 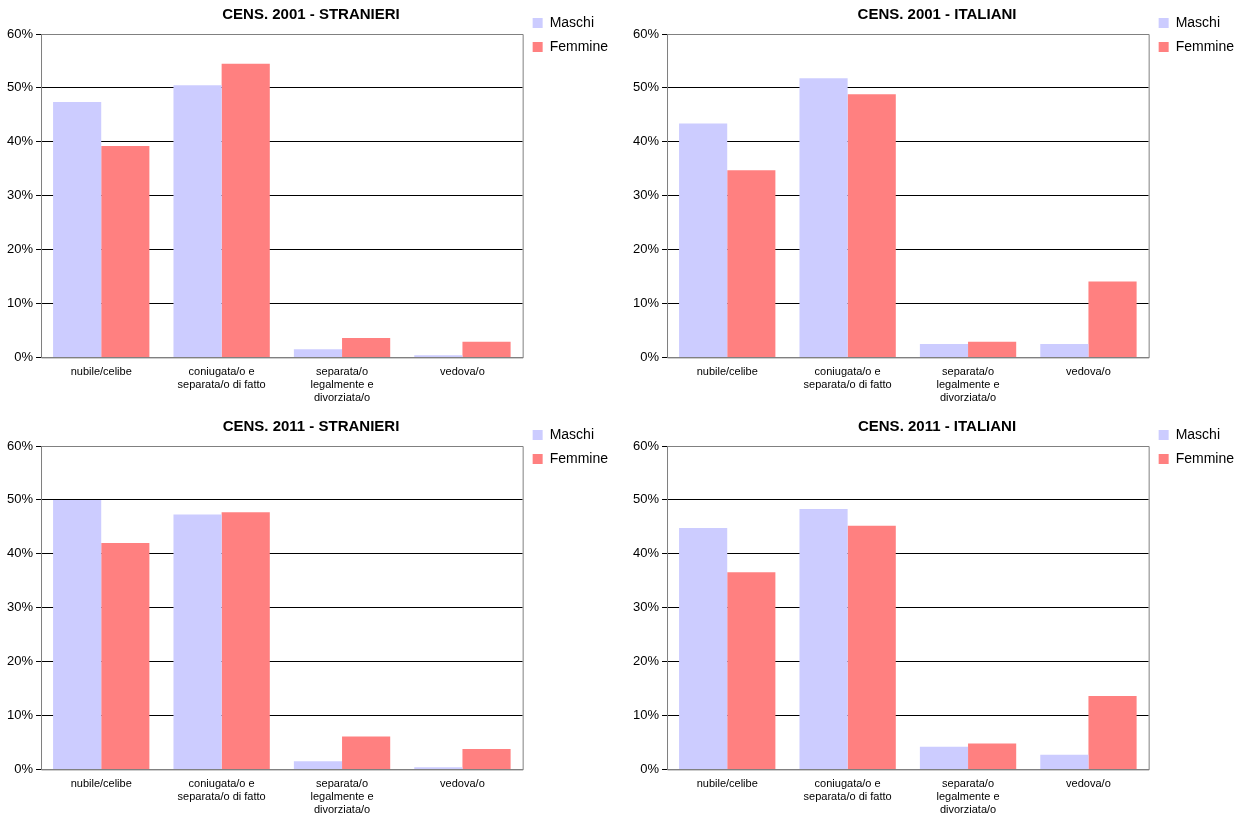 I want to click on chart-title: CENS. 2011 - STRANIERI, so click(x=311, y=426).